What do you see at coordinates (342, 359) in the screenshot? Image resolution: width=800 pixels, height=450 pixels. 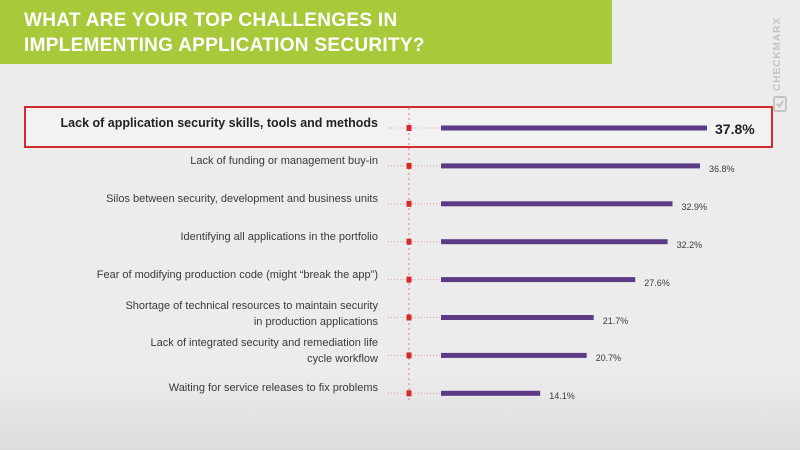 I see `category-label-line: cycle workflow` at bounding box center [342, 359].